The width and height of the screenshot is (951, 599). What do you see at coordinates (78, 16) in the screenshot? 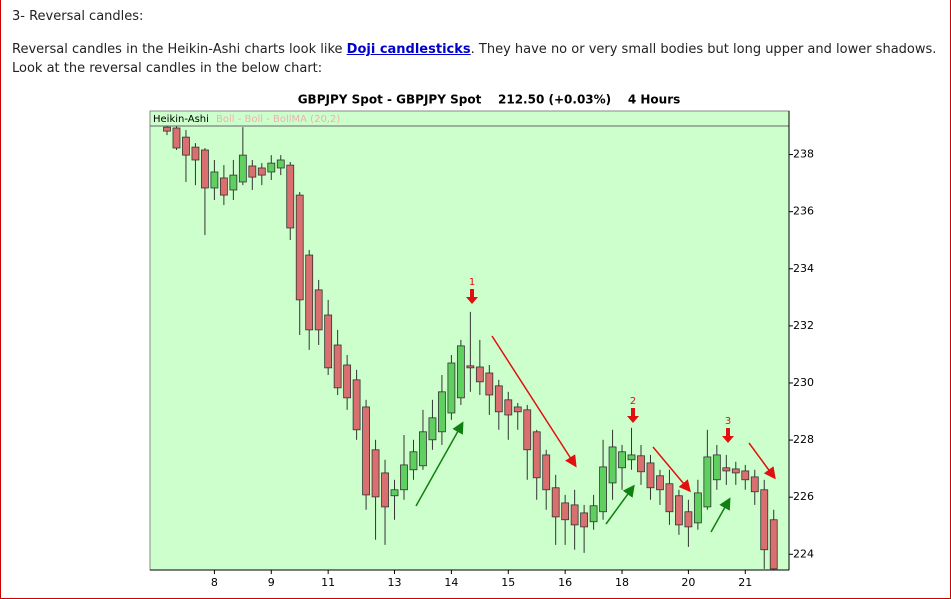
I see `heading: 3- Reversal candles:` at bounding box center [78, 16].